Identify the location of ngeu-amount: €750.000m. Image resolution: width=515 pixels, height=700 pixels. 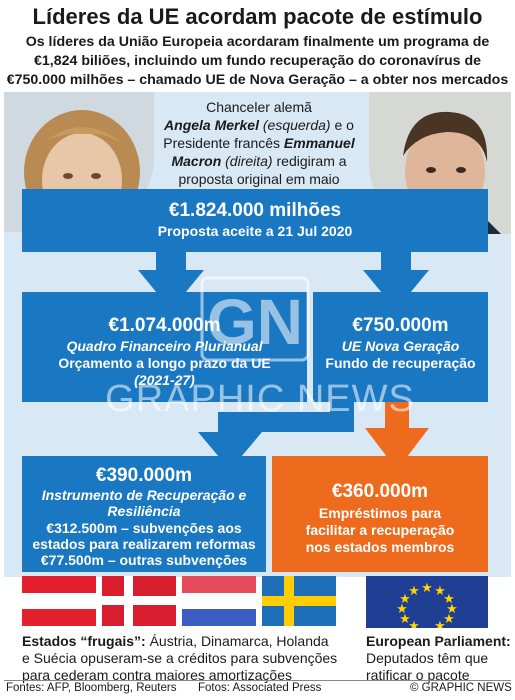
(400, 325).